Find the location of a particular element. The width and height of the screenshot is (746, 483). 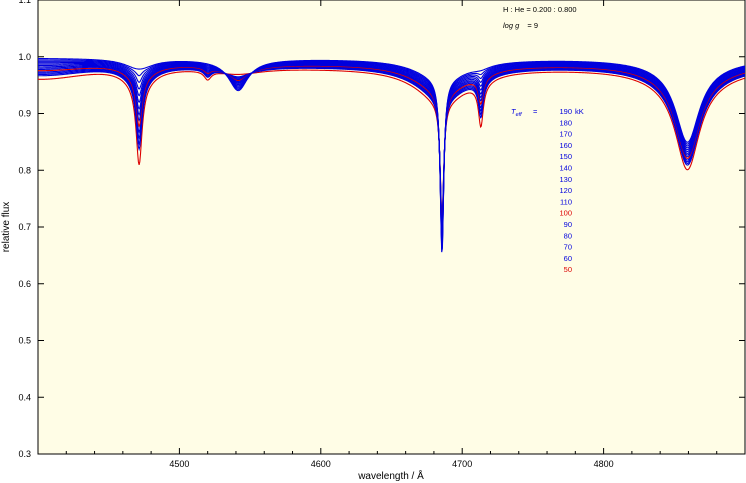

x-tick-label: 4800 is located at coordinates (604, 464).